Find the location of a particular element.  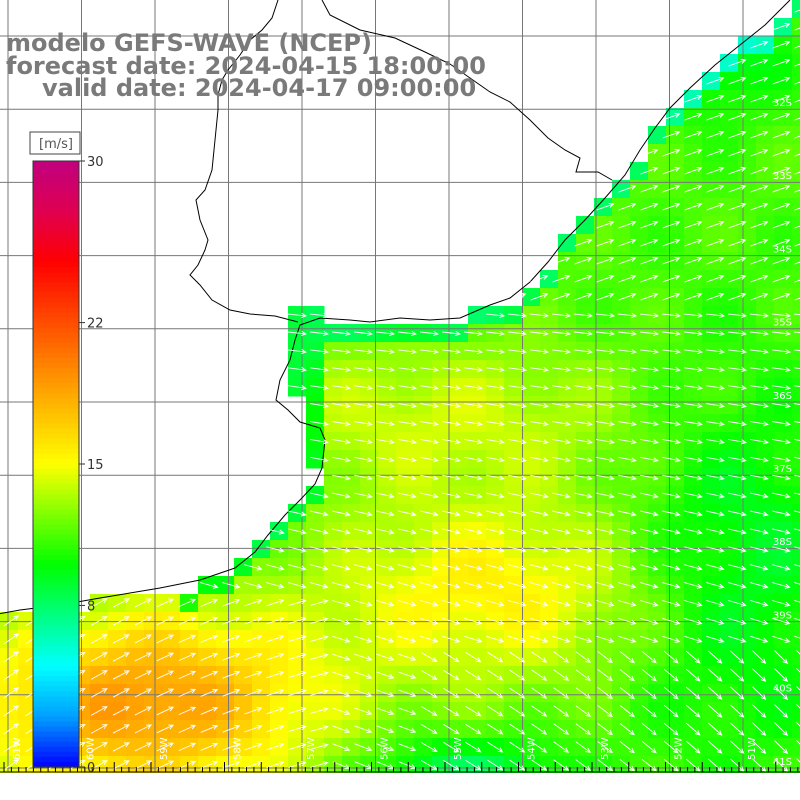

colorbar-tick-label: 22 is located at coordinates (95, 324).